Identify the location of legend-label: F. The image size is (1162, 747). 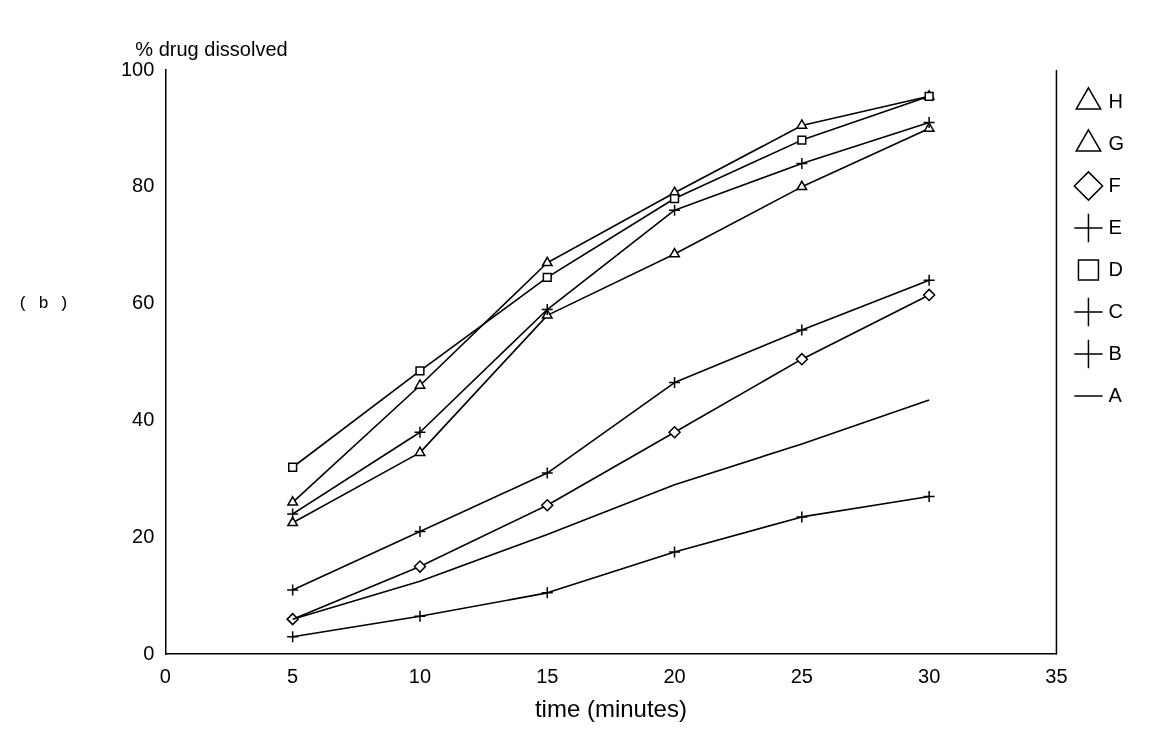
(1114, 184).